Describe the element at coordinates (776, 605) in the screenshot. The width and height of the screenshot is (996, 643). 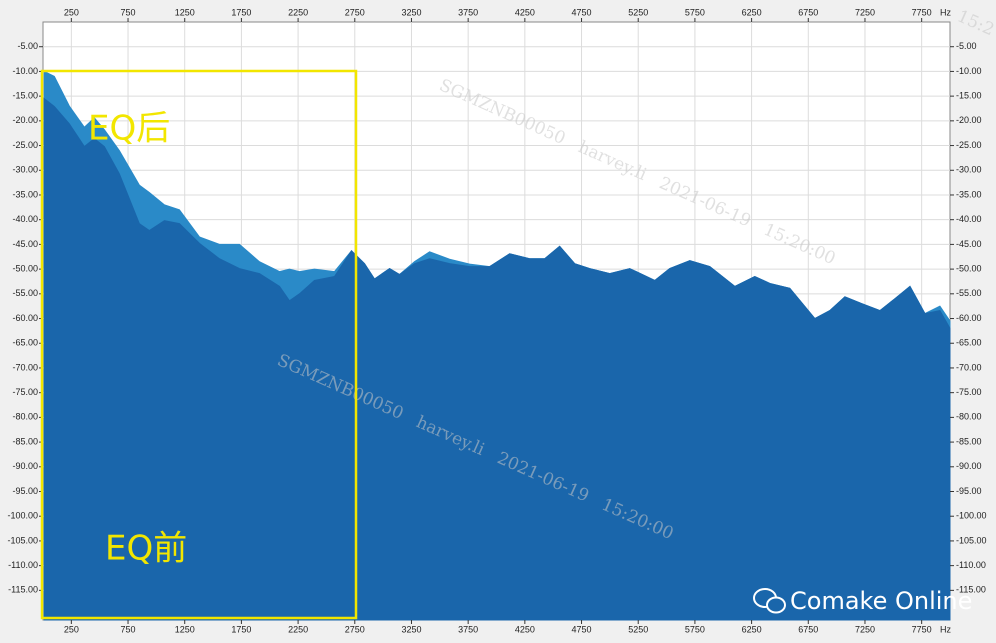
I see `logo-icon` at that location.